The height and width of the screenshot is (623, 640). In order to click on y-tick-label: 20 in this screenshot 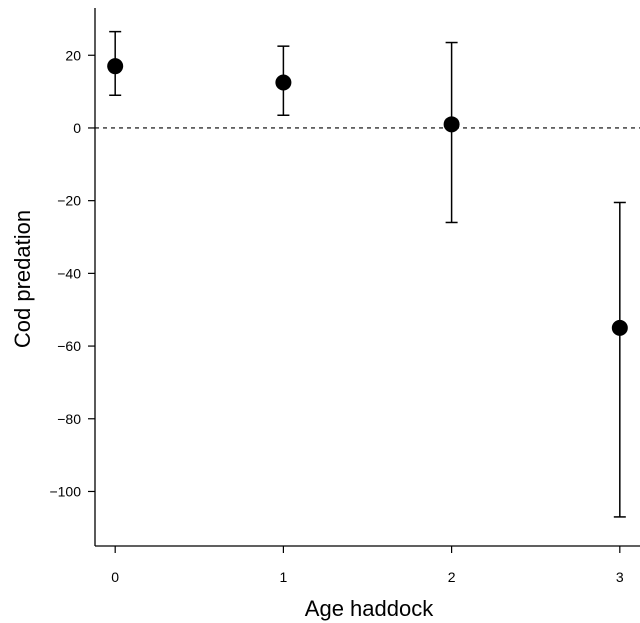, I will do `click(73, 55)`.